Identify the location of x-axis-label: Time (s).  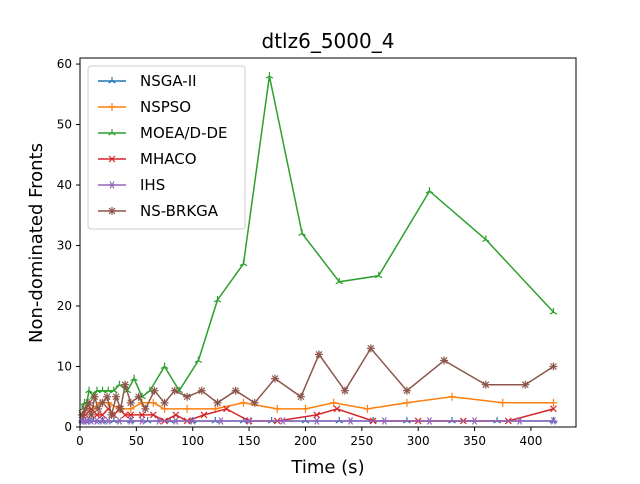
(327, 467).